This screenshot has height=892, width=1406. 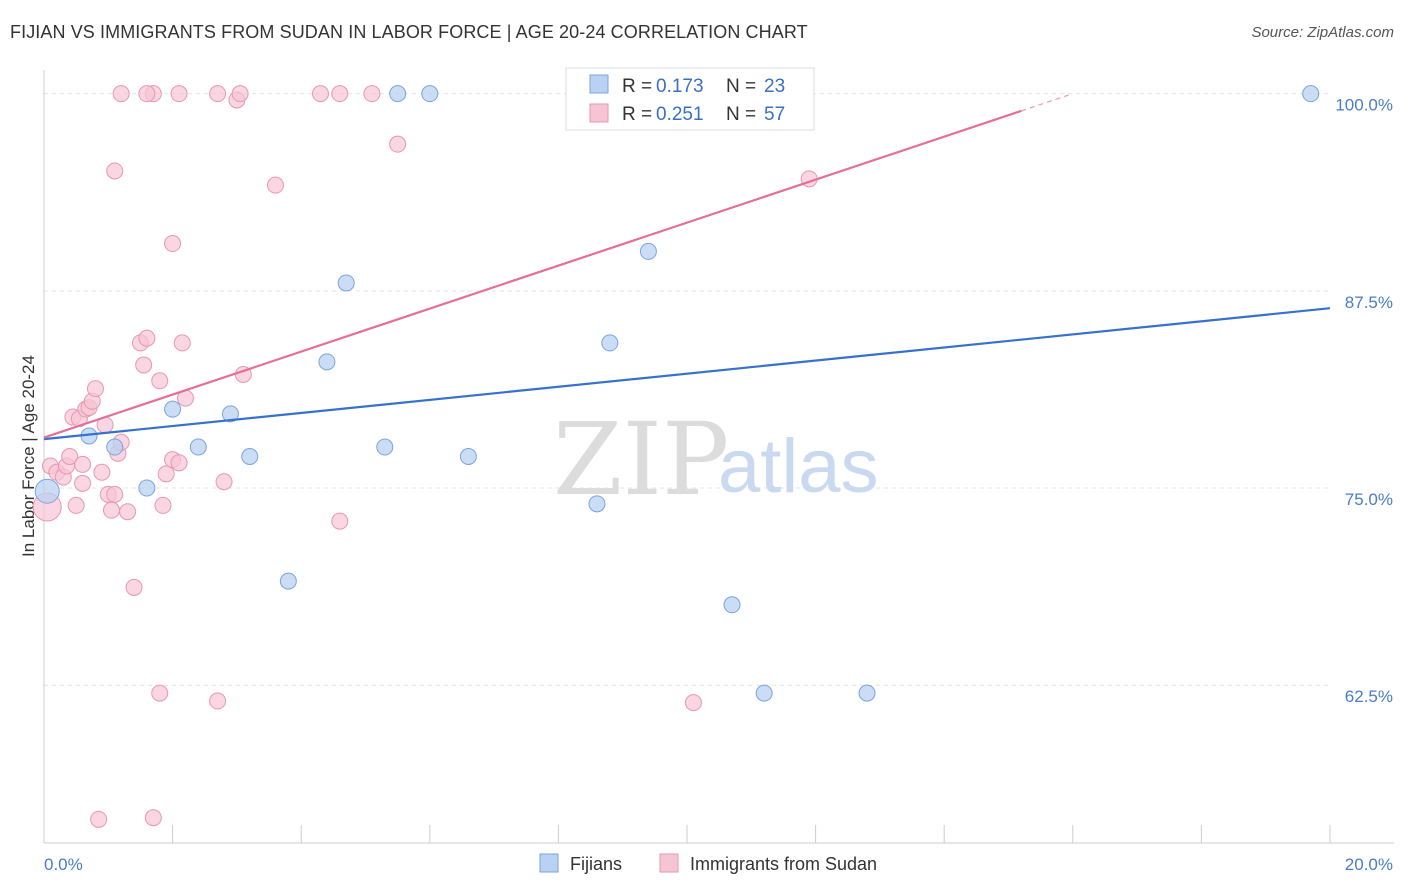 What do you see at coordinates (687, 374) in the screenshot?
I see `fijians-trendline` at bounding box center [687, 374].